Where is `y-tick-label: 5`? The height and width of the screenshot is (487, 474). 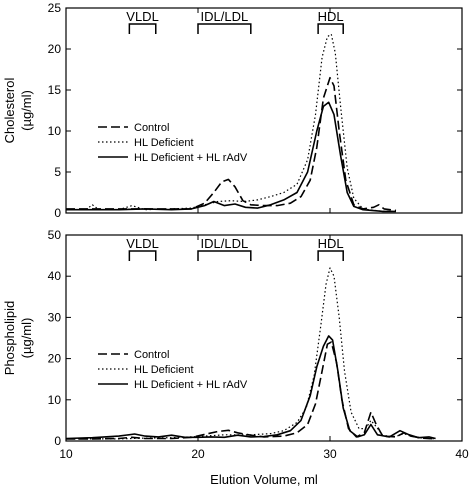 y-tick-label: 5 is located at coordinates (57, 172).